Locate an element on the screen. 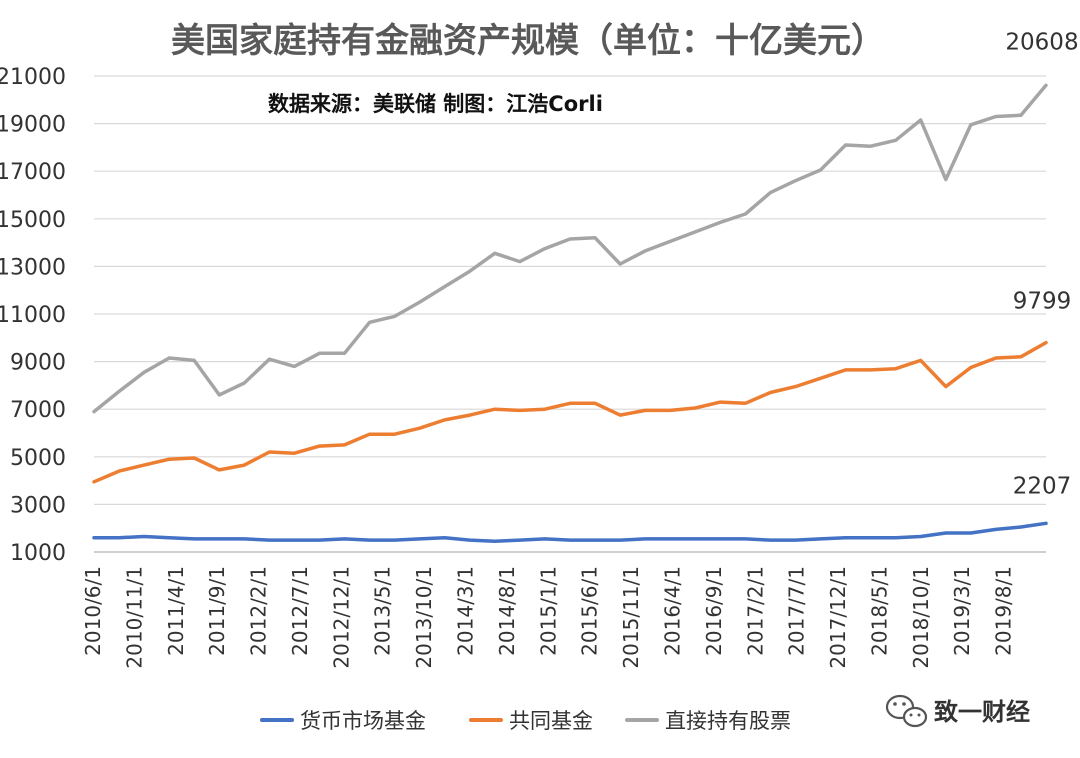 This screenshot has width=1080, height=758. legend: 货币市场基金 共同基金 直接持有股票 is located at coordinates (525, 721).